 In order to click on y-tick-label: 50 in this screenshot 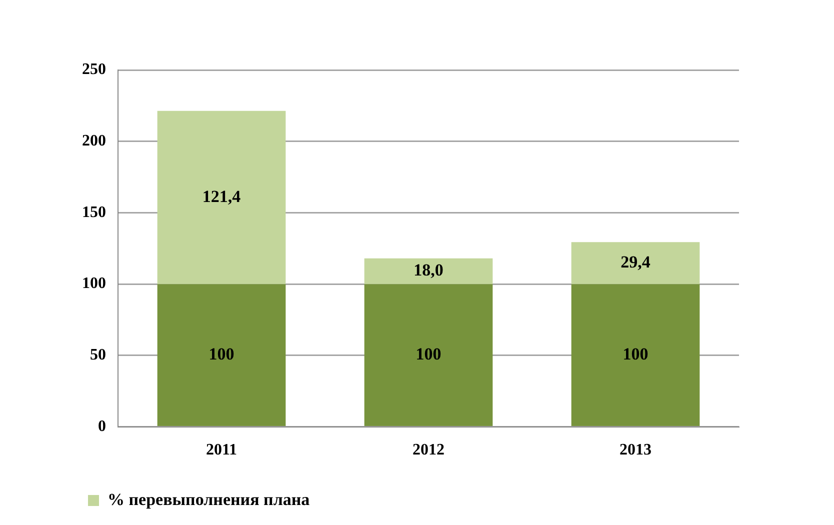, I will do `click(98, 355)`.